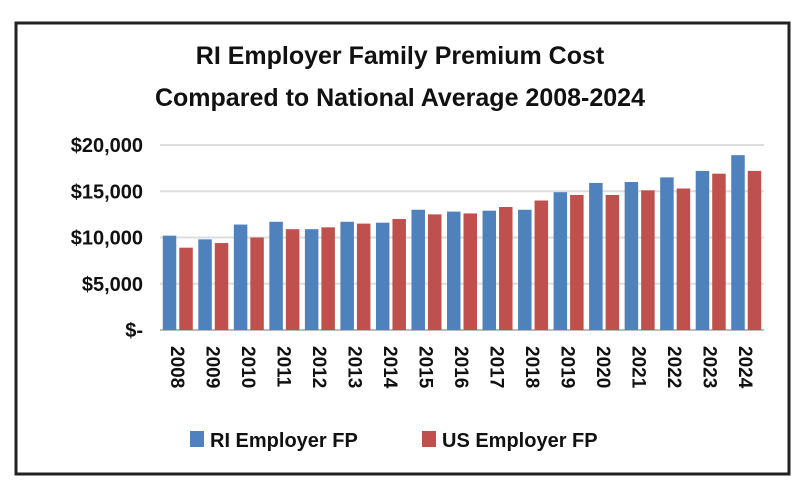 The image size is (800, 481). Describe the element at coordinates (282, 367) in the screenshot. I see `x-tick-label: 2011` at that location.